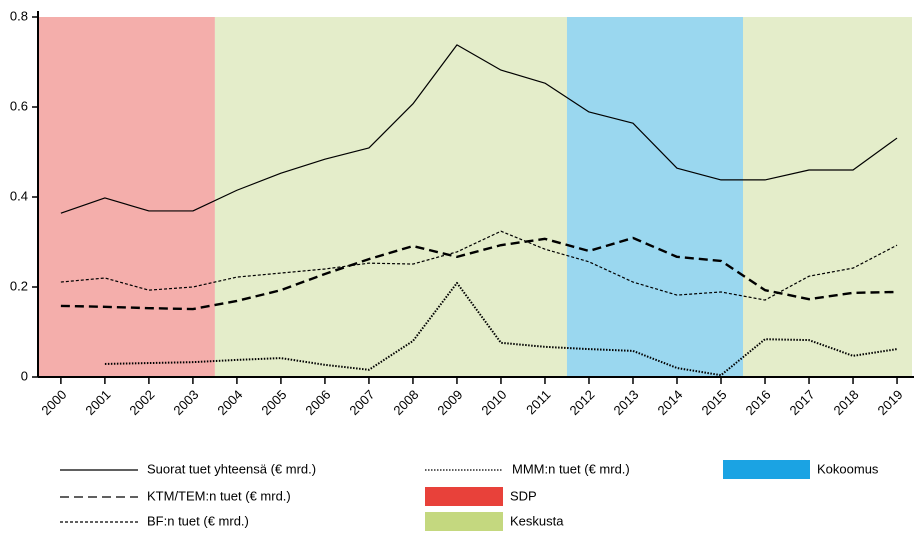 The image size is (915, 543). Describe the element at coordinates (24, 375) in the screenshot. I see `y-tick-label: 0` at that location.